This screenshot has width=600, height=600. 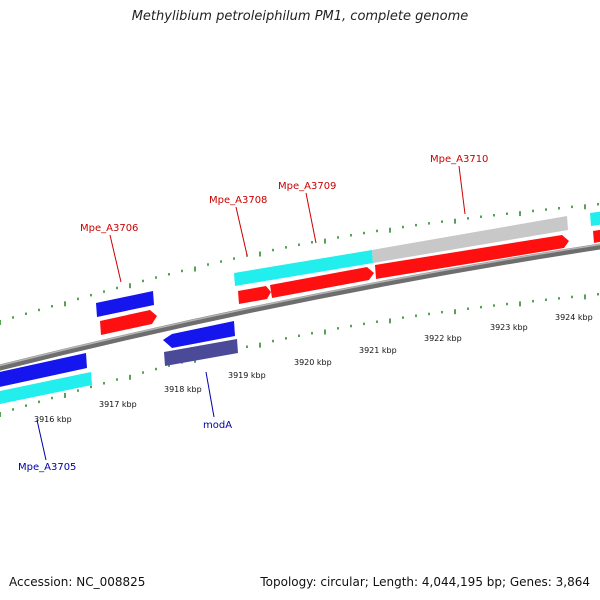 I want to click on leader-line-mpe-a3706, so click(x=115, y=258).